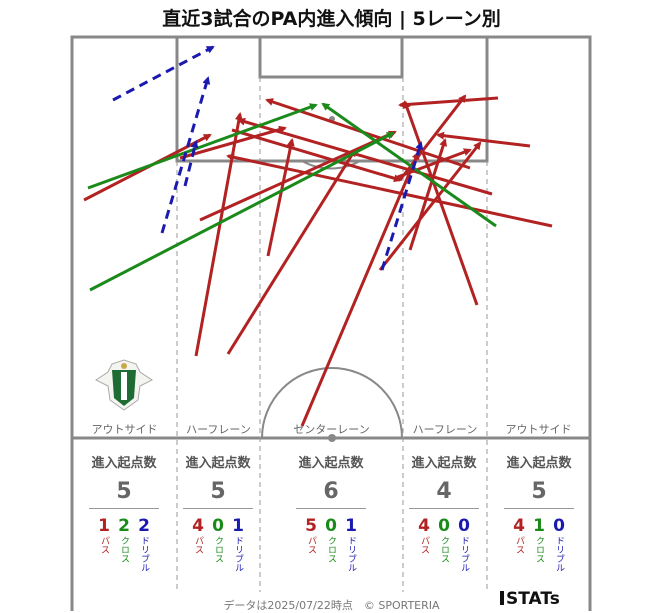 The width and height of the screenshot is (663, 613). I want to click on cross-count: 1, so click(539, 526).